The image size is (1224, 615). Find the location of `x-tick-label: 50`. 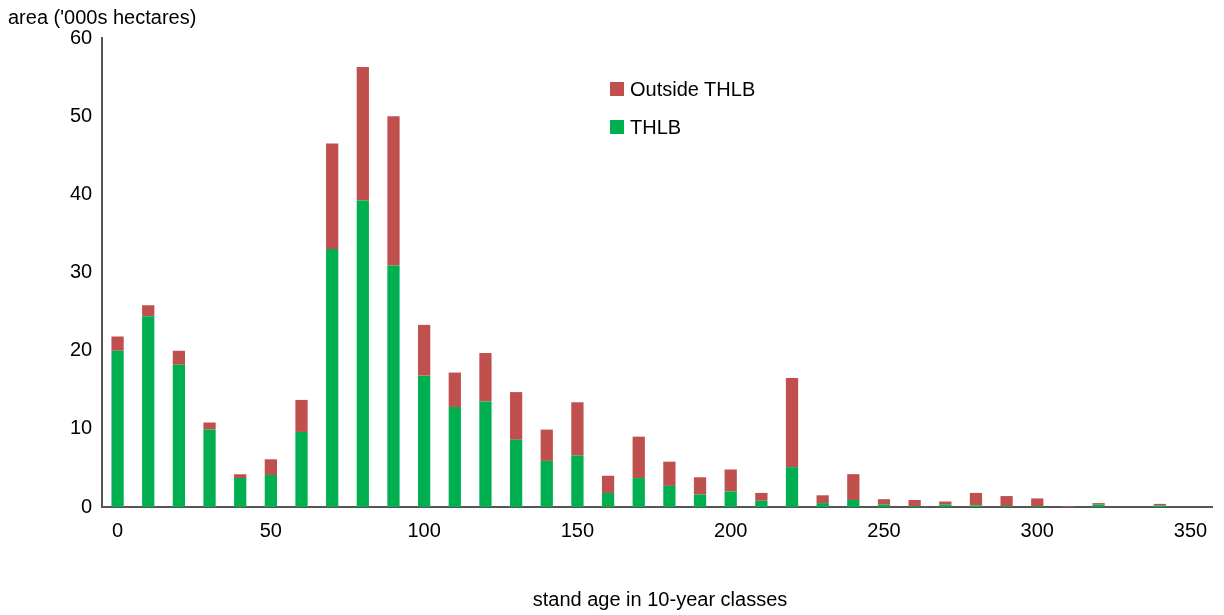

x-tick-label: 50 is located at coordinates (270, 529).